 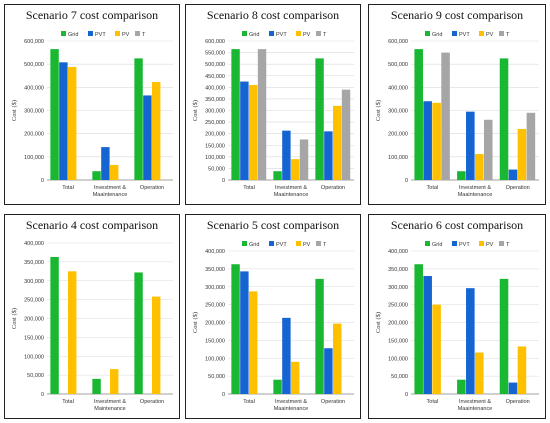 I want to click on y-axis-label: Cost ($), so click(x=195, y=322).